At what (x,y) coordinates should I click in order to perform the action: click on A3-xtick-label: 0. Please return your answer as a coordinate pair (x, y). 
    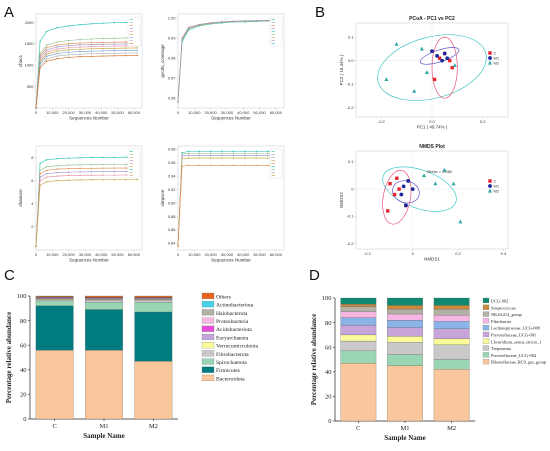
    Looking at the image, I should click on (36, 254).